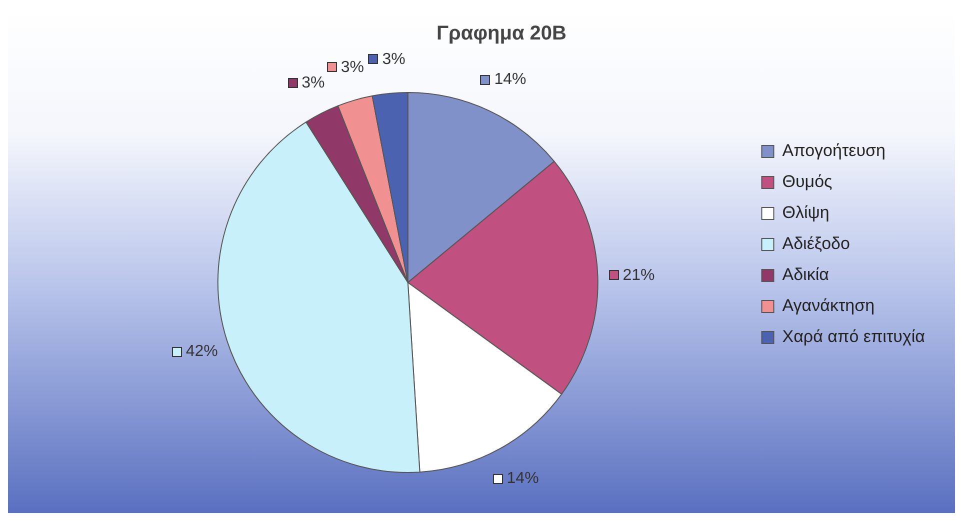 The width and height of the screenshot is (963, 521). What do you see at coordinates (501, 33) in the screenshot?
I see `chart-title: Γραφημα 20Β` at bounding box center [501, 33].